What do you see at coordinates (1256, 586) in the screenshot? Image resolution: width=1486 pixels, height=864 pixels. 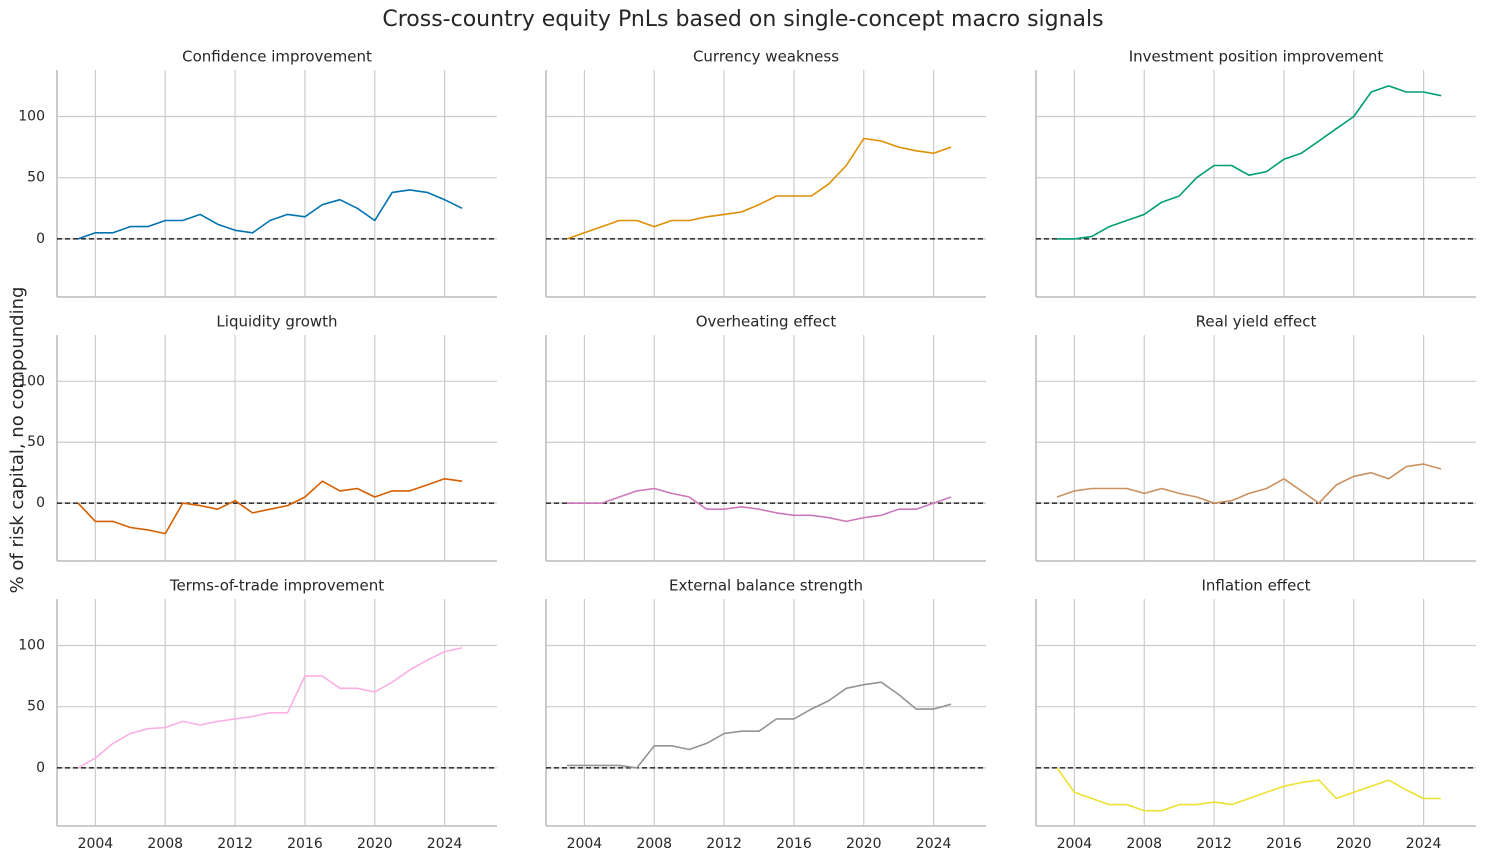 I see `panel-title: Inflation effect` at bounding box center [1256, 586].